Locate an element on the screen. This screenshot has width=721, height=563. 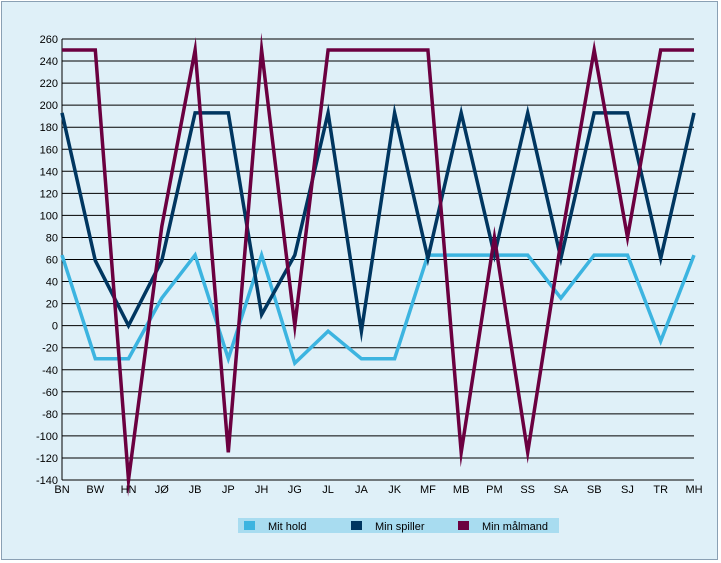
y-tick-label: -40 is located at coordinates (50, 371).